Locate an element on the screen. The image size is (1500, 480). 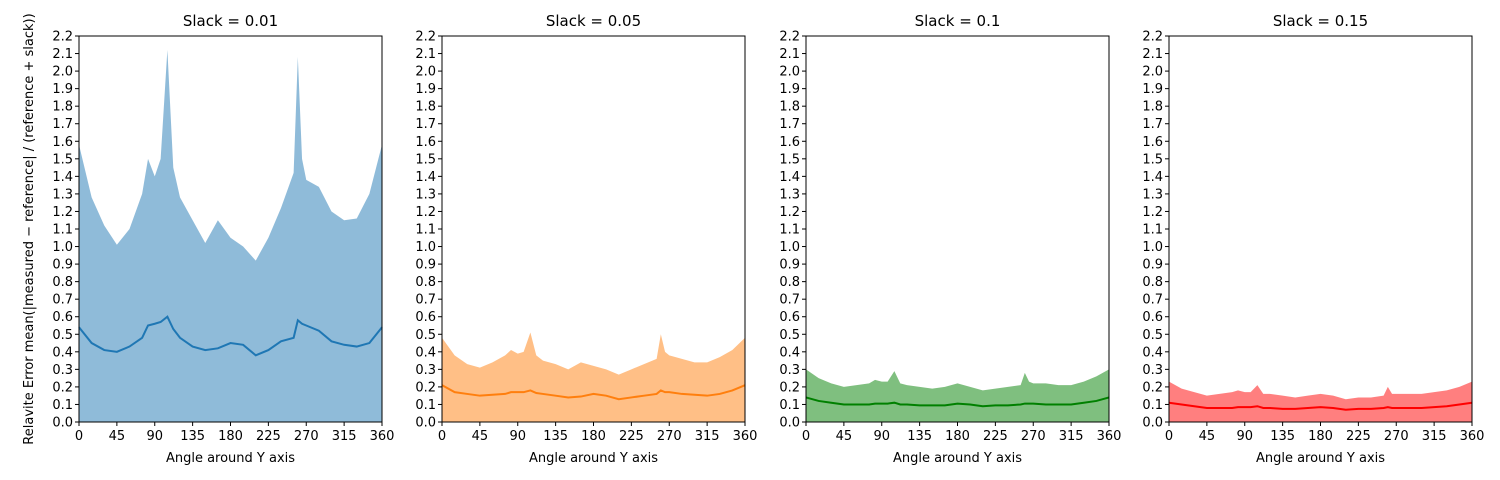
subplot-title: Slack = 0.01 is located at coordinates (230, 21).